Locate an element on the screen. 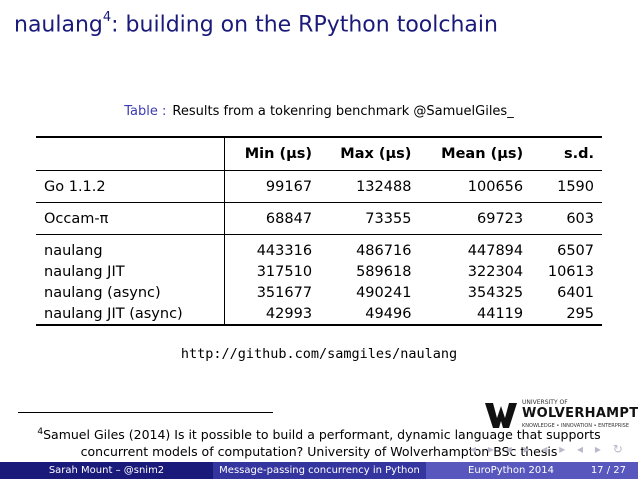 This screenshot has height=479, width=638. footer-talk-title: Message-passing concurrency in Python is located at coordinates (319, 470).